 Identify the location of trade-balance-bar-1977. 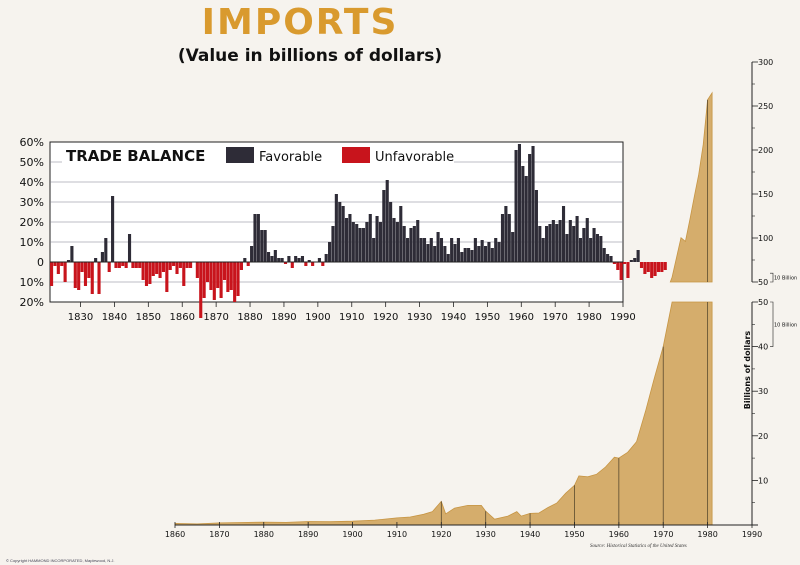
(580, 250).